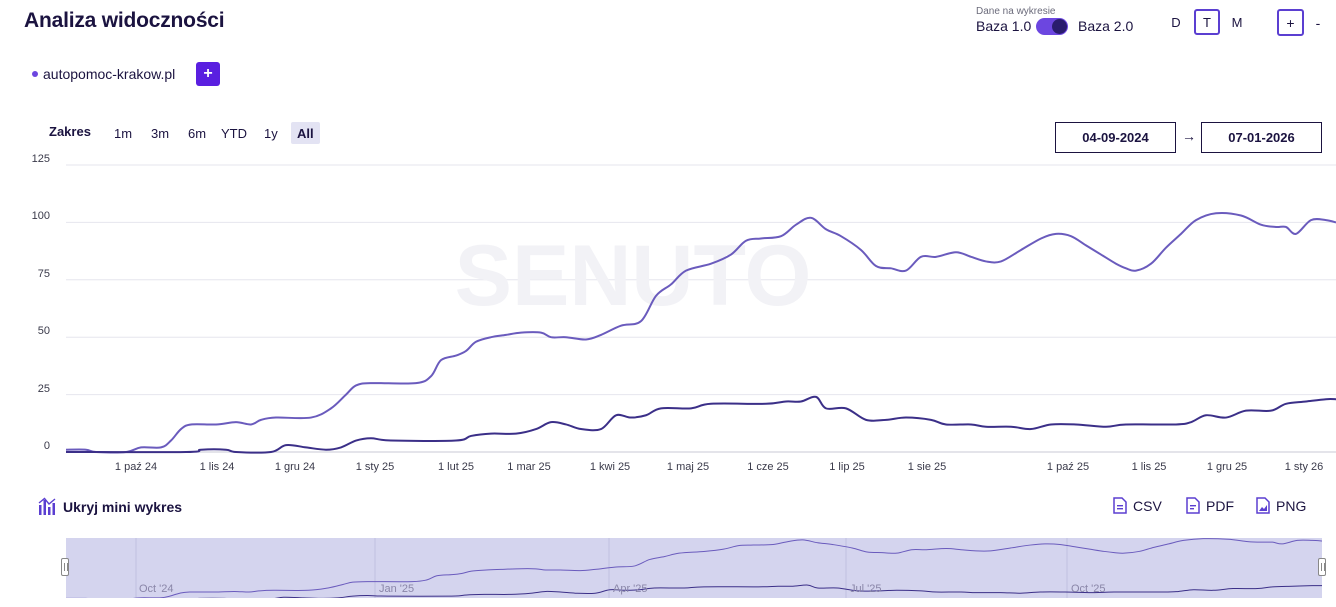  What do you see at coordinates (295, 467) in the screenshot?
I see `x-tick-label: 1 gru 24` at bounding box center [295, 467].